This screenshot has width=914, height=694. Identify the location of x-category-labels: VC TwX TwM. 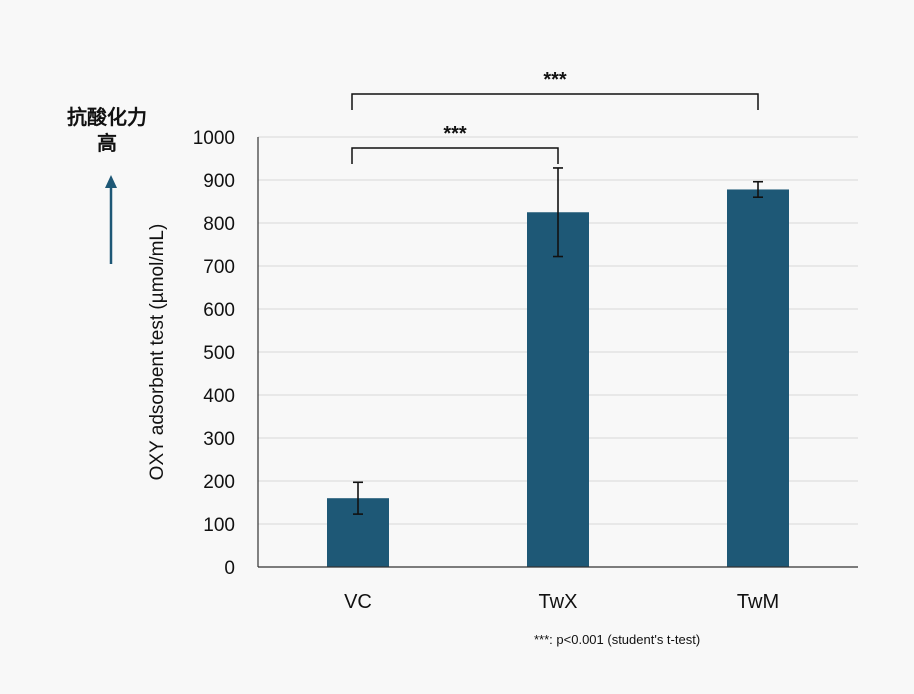
(561, 602).